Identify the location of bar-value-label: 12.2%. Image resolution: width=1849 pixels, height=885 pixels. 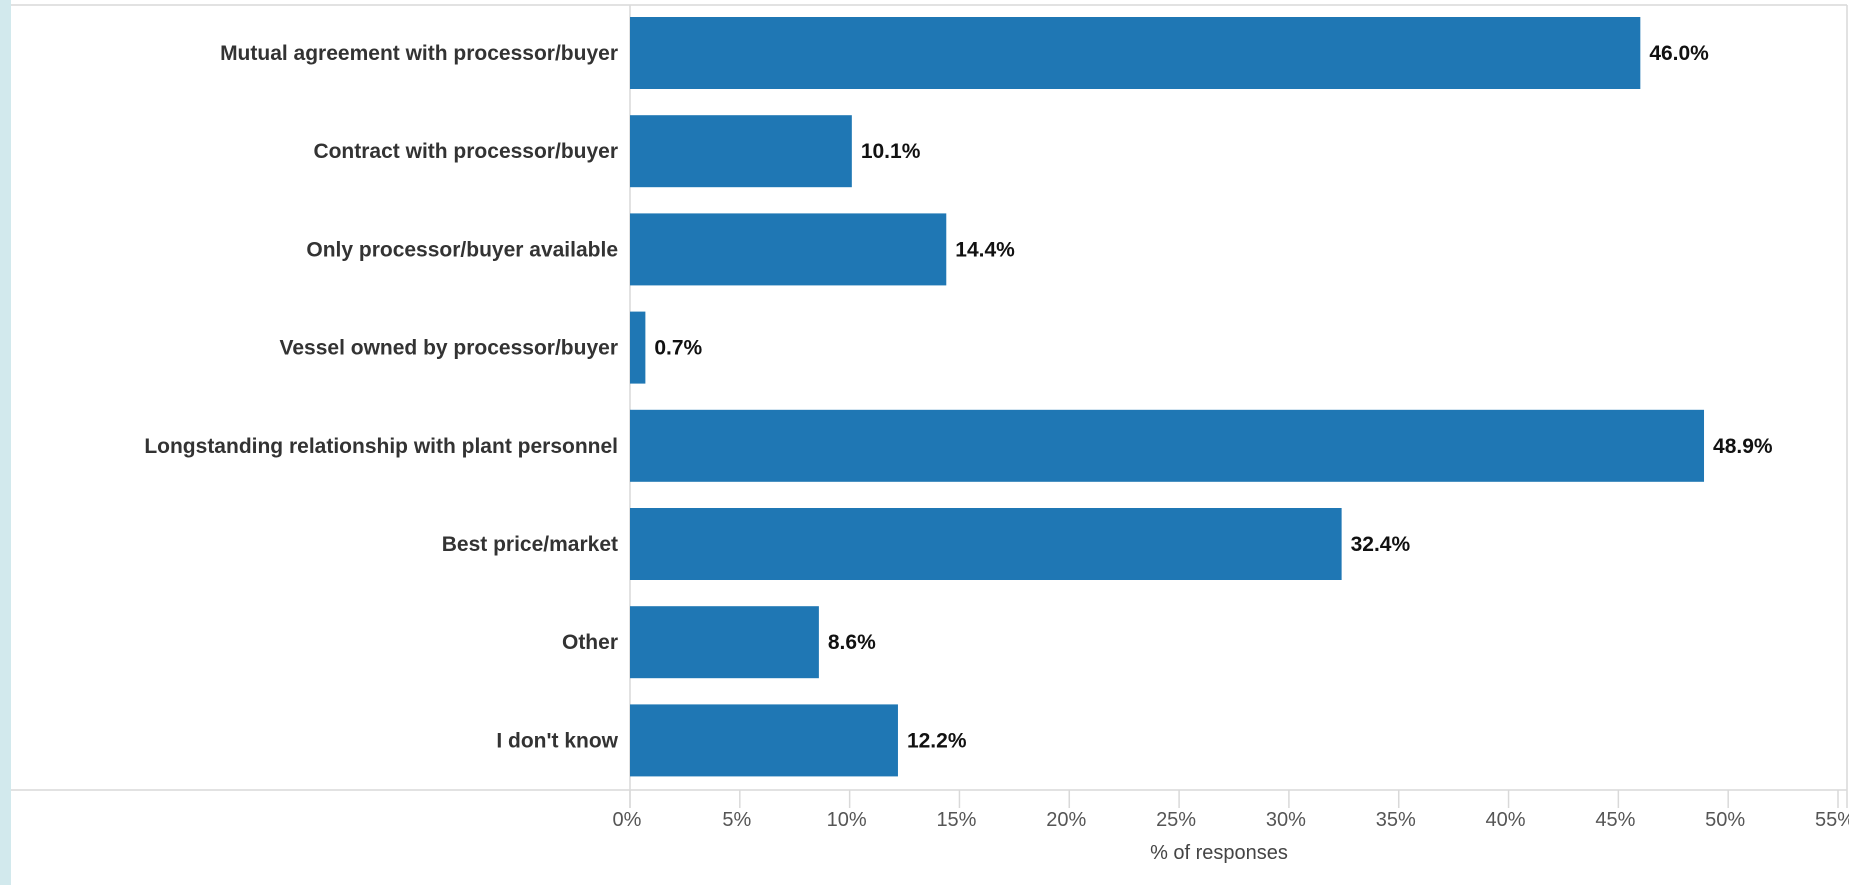
(937, 740).